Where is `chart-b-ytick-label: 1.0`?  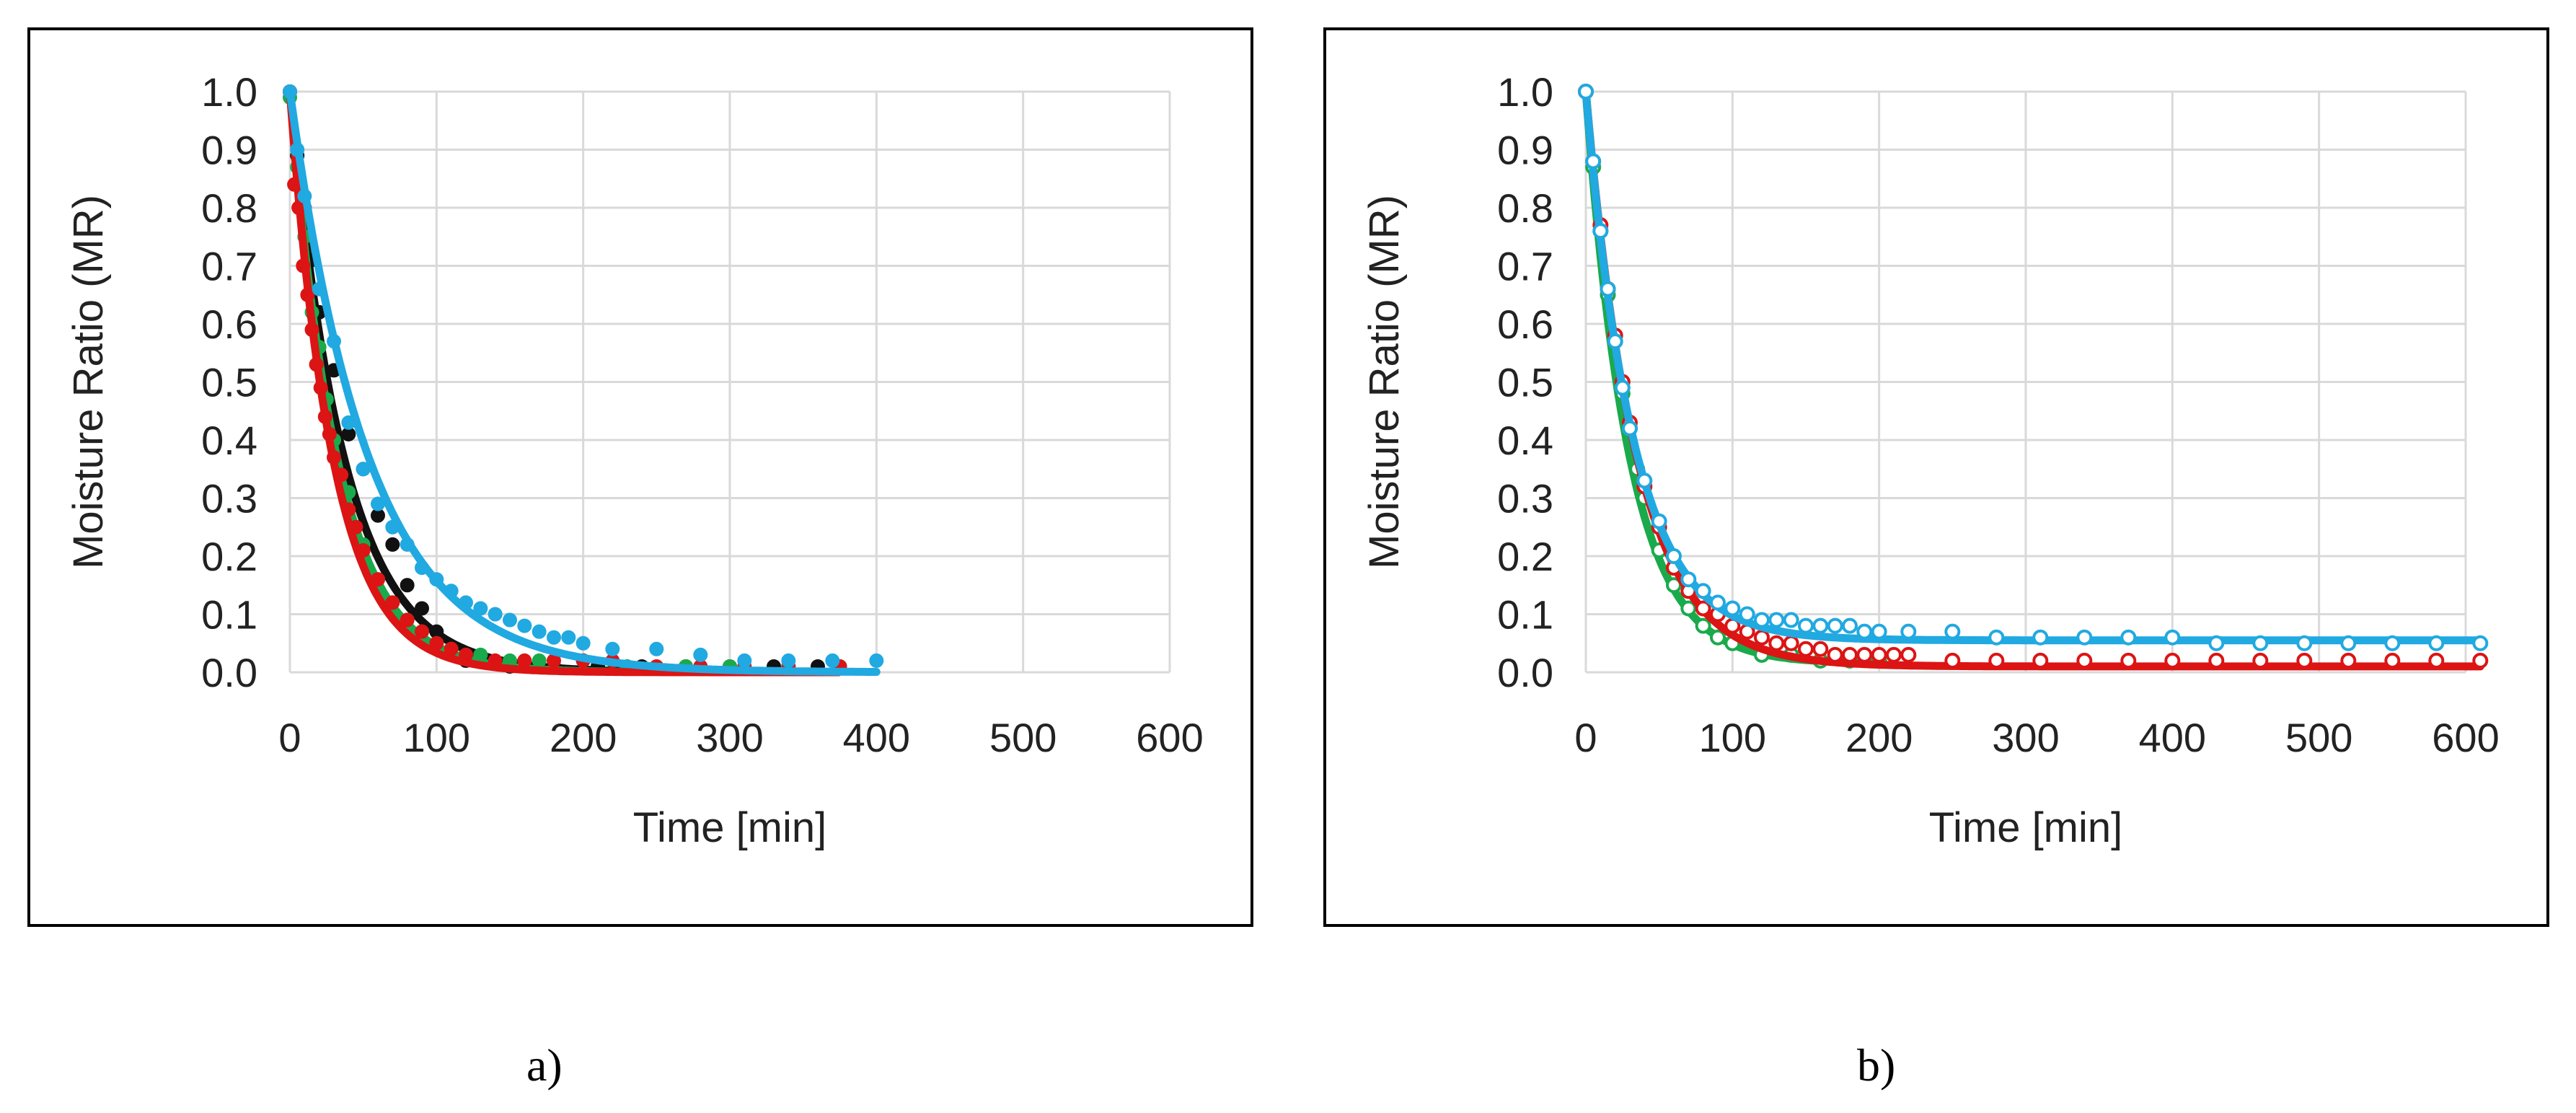
chart-b-ytick-label: 1.0 is located at coordinates (1525, 92).